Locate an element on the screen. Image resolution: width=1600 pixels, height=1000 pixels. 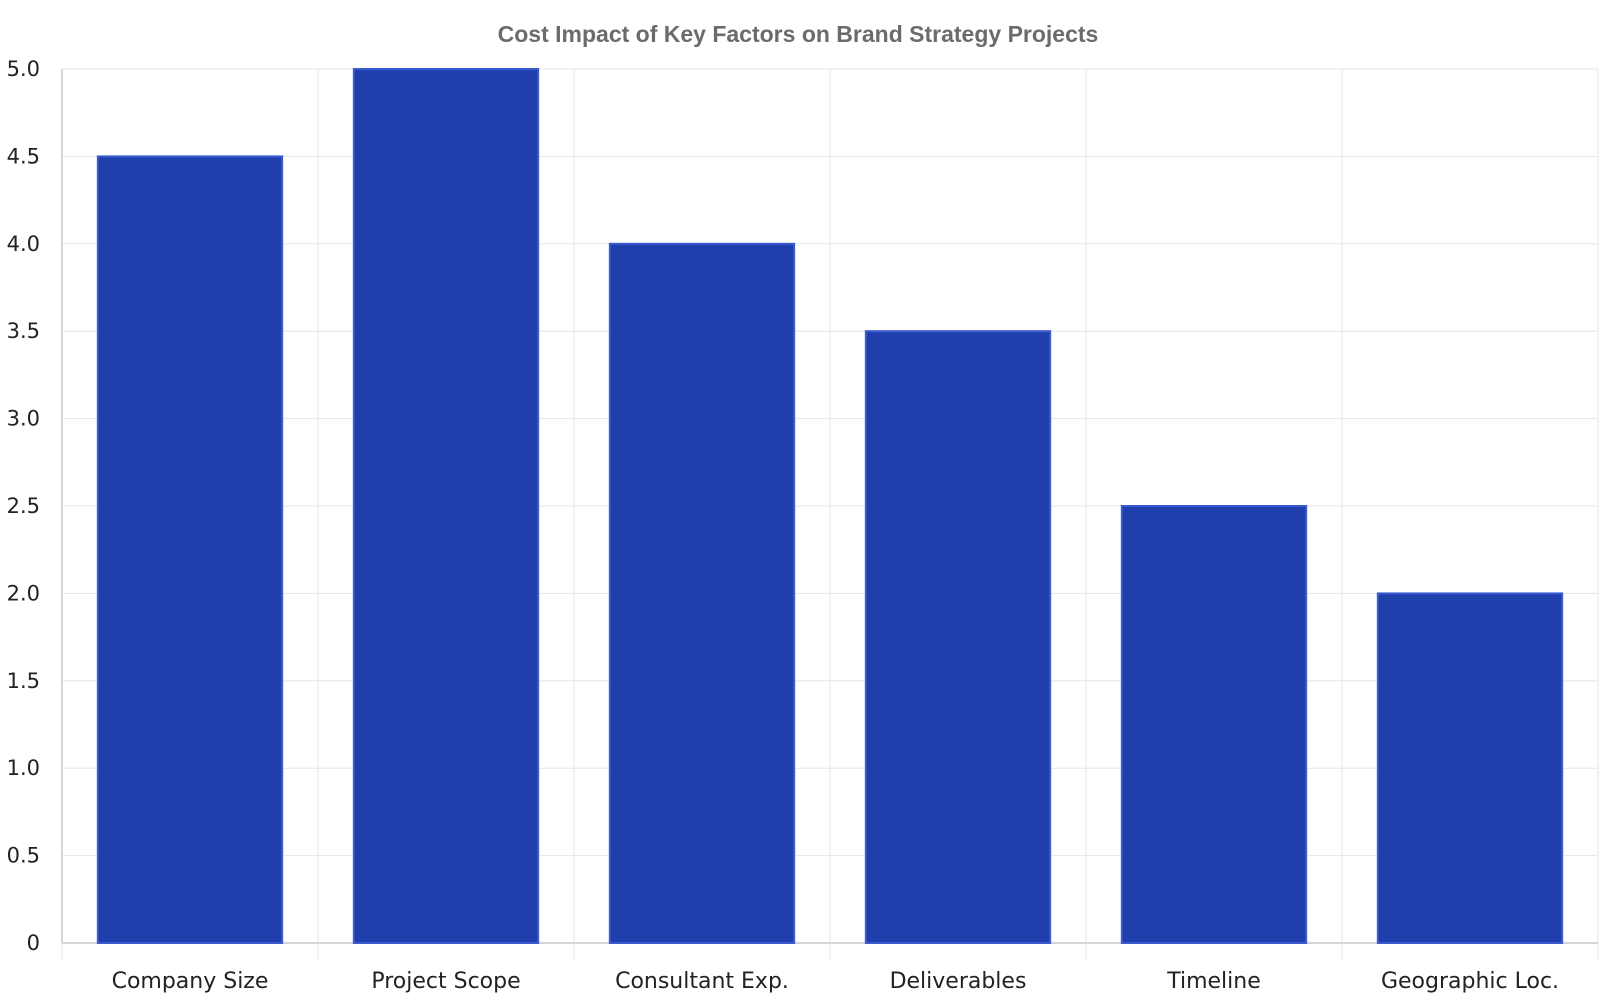
y-tick-label: 2.5 is located at coordinates (23, 506).